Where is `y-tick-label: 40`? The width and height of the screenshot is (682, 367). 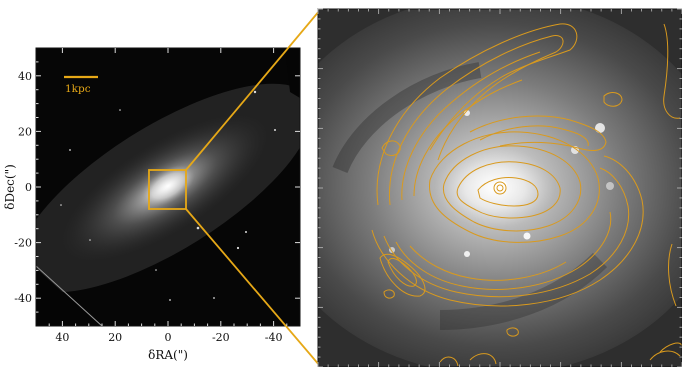
y-tick-label: 40 is located at coordinates (25, 76).